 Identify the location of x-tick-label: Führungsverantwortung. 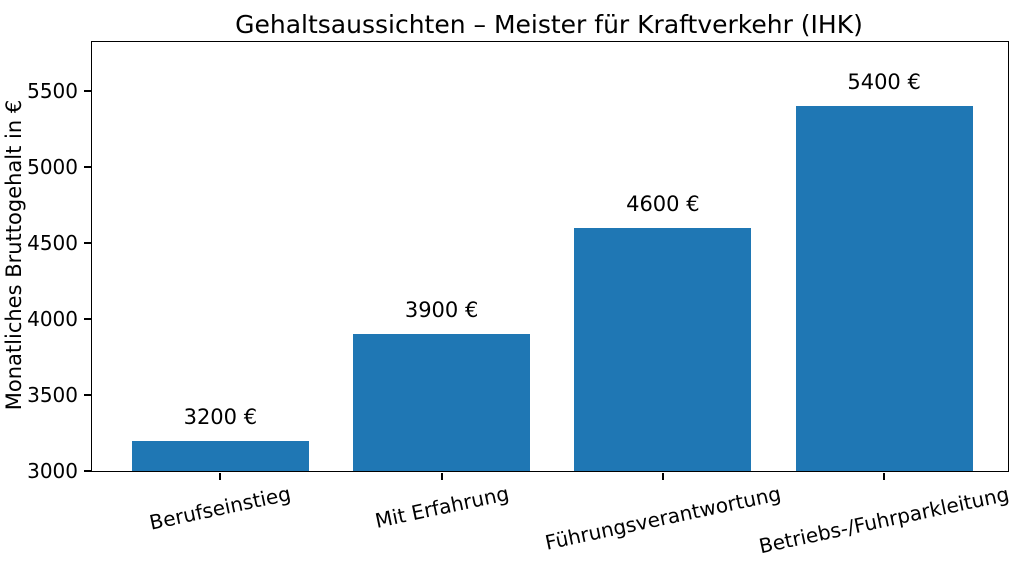
(662, 518).